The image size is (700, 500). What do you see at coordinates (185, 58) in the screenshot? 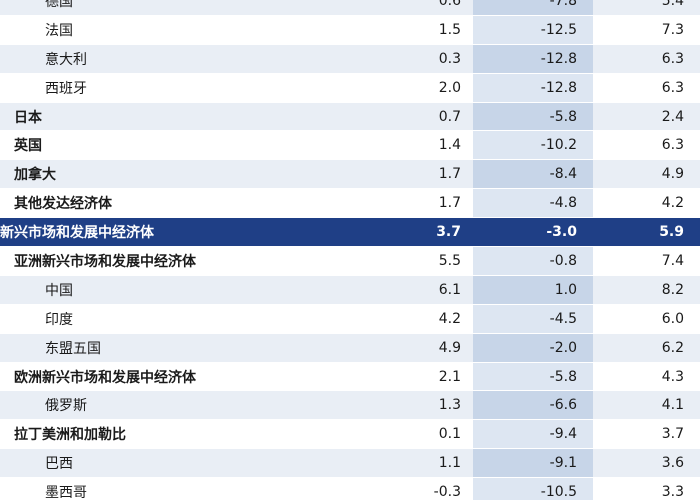
I see `row-label: 意大利` at bounding box center [185, 58].